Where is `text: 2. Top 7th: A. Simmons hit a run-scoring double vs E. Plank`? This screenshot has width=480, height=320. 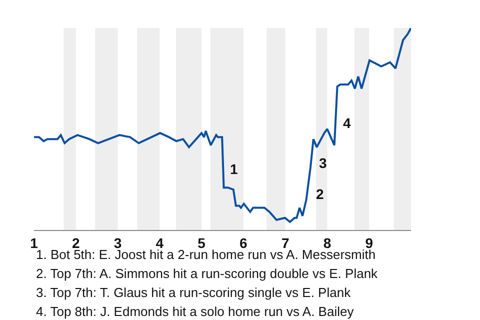 text: 2. Top 7th: A. Simmons hit a run-scoring double vs E. Plank is located at coordinates (207, 273).